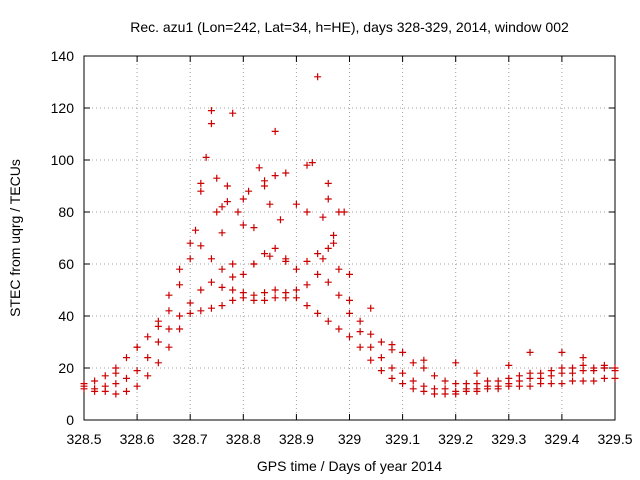 This screenshot has height=480, width=640. I want to click on y-tick-label: 140, so click(63, 56).